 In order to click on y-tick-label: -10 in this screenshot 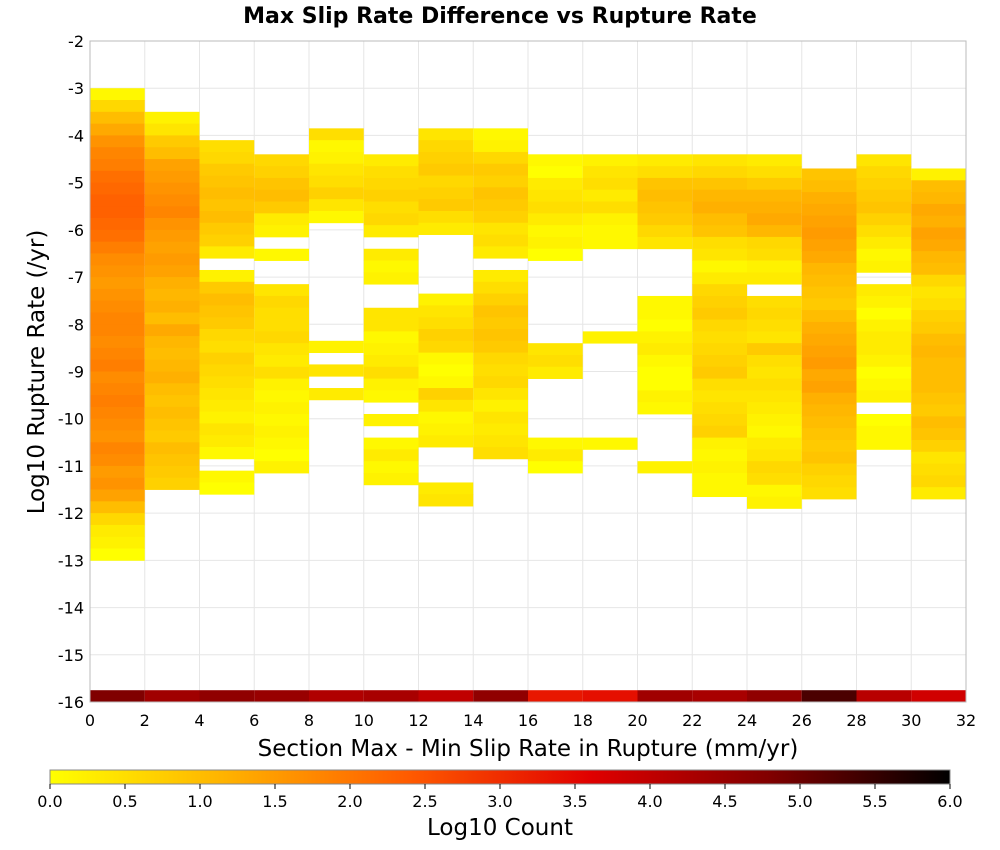, I will do `click(71, 419)`.